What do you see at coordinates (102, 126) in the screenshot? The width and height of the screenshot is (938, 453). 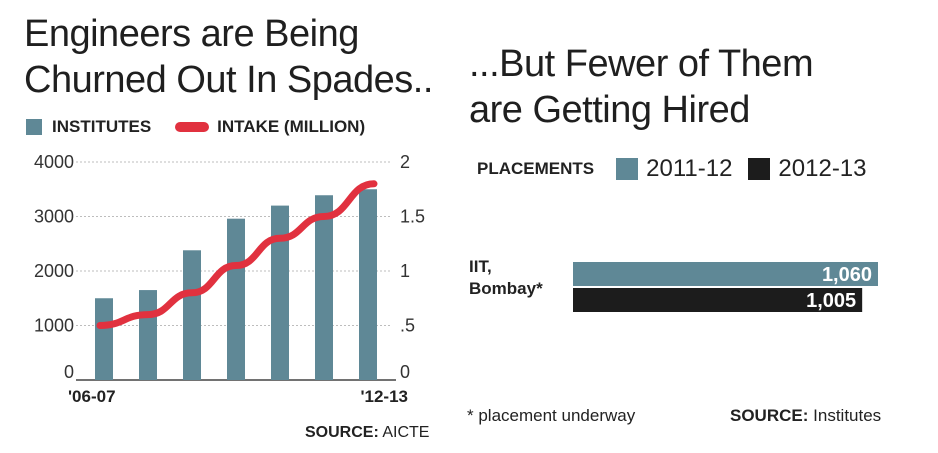 I see `legend-institutes: INSTITUTES` at bounding box center [102, 126].